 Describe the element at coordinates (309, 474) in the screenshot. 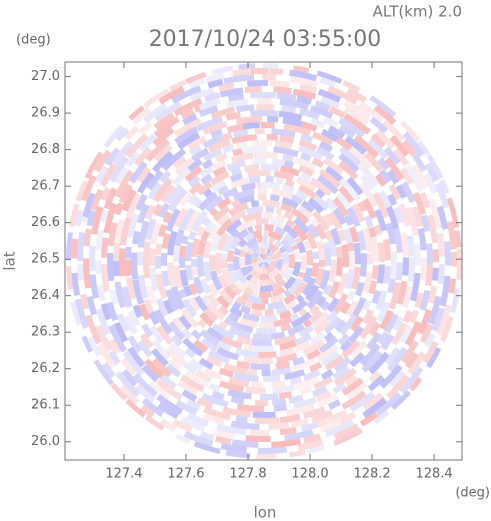

I see `x-tick-label: 128.0` at that location.